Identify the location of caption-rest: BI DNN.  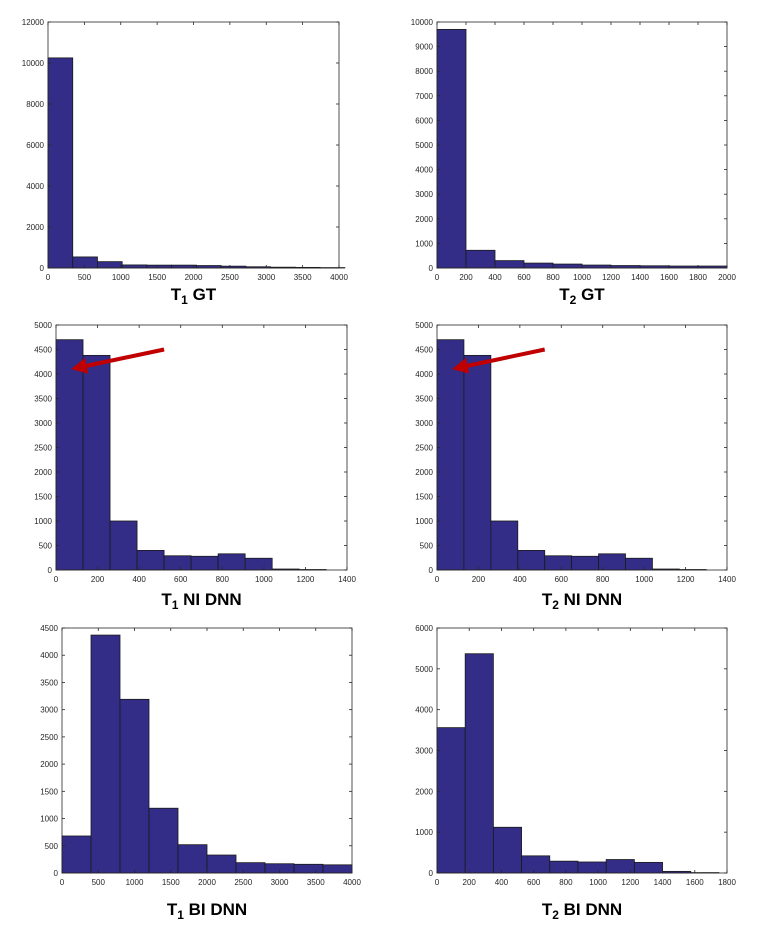
(590, 909).